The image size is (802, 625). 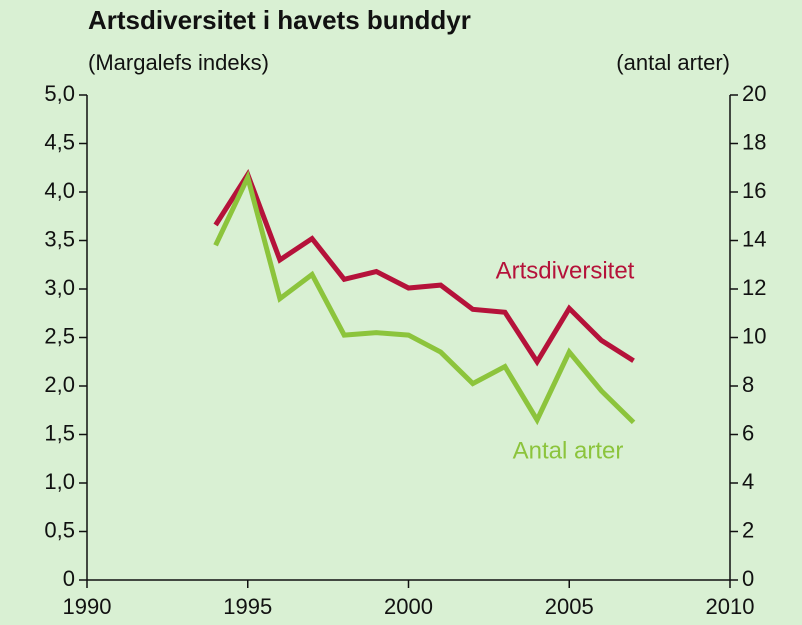 I want to click on y2-axis-label: (antal arter), so click(x=673, y=62).